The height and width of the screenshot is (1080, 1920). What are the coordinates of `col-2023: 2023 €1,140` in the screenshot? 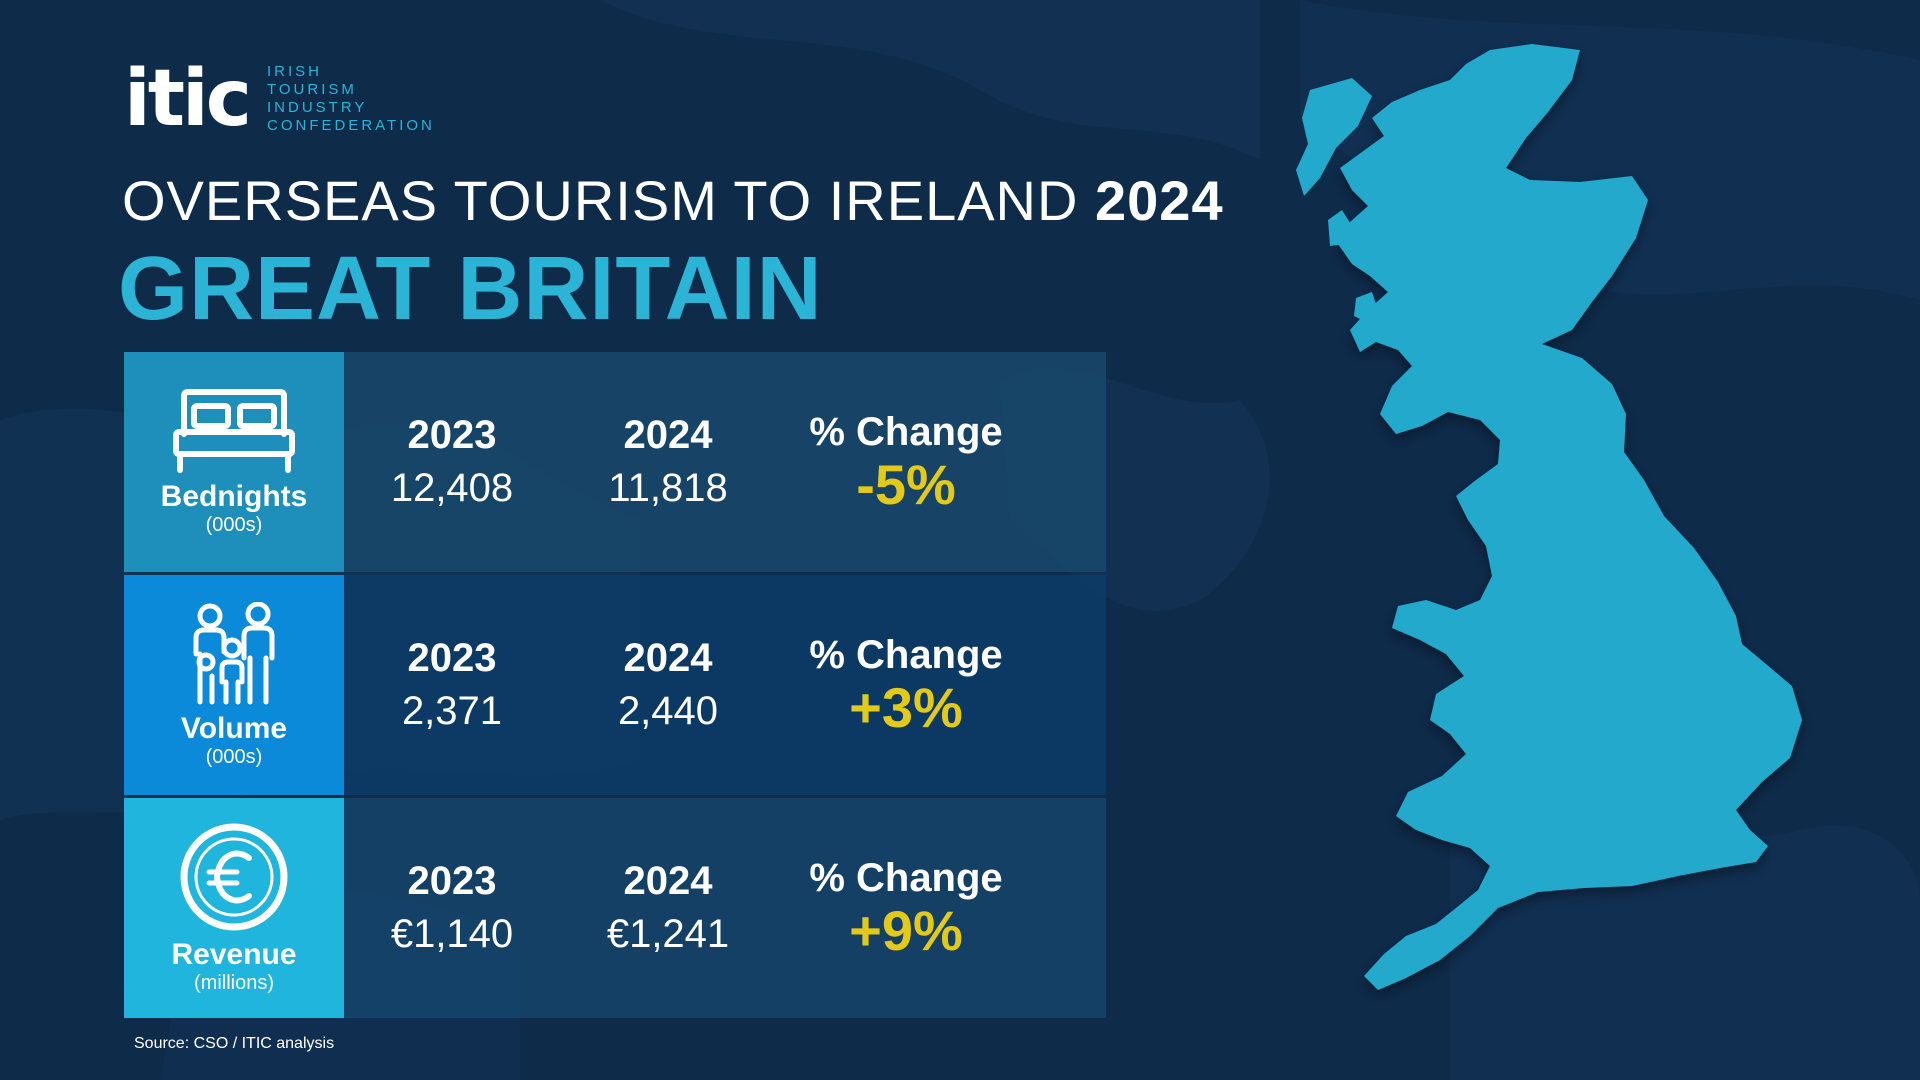 It's located at (452, 908).